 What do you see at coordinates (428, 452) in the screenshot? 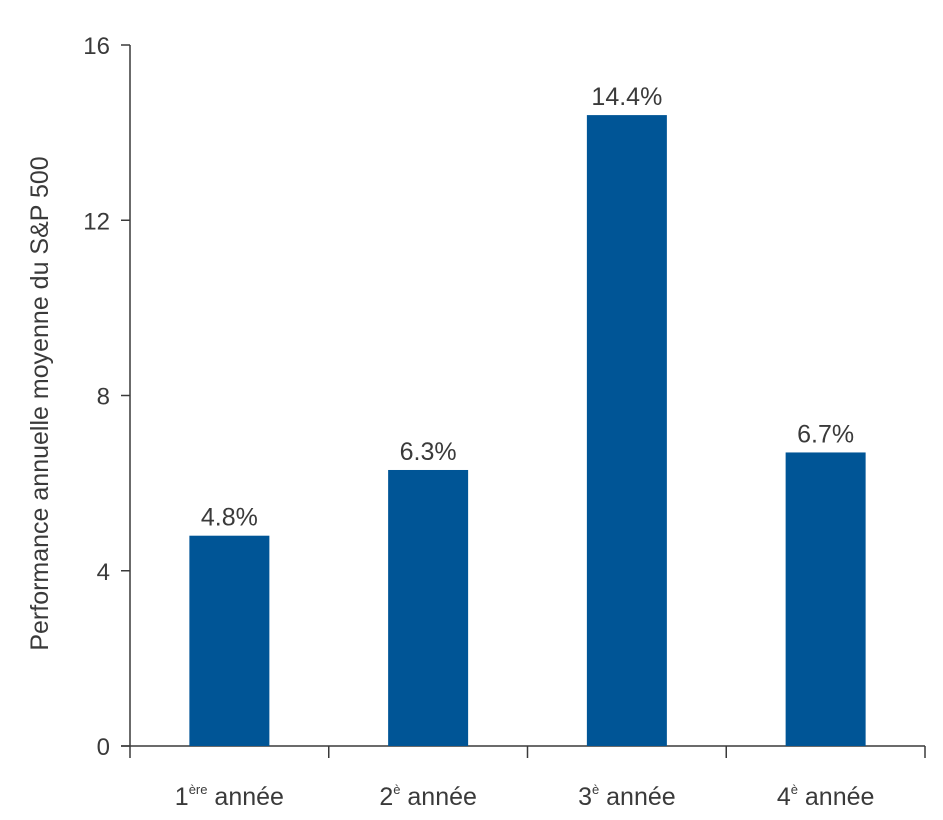
I see `data-label: 6.3%` at bounding box center [428, 452].